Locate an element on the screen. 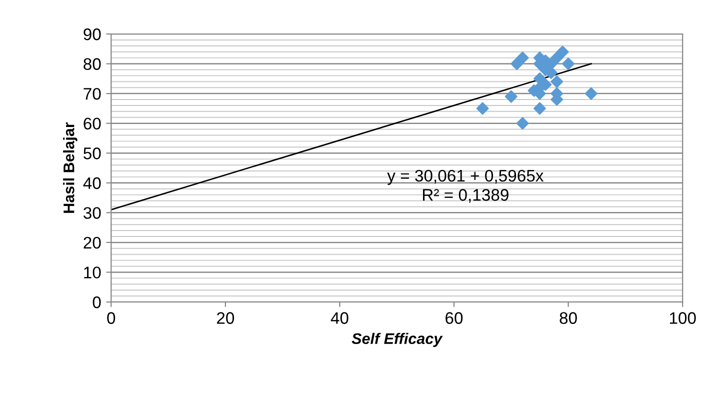 This screenshot has height=400, width=717. y-tick-label: 30 is located at coordinates (92, 213).